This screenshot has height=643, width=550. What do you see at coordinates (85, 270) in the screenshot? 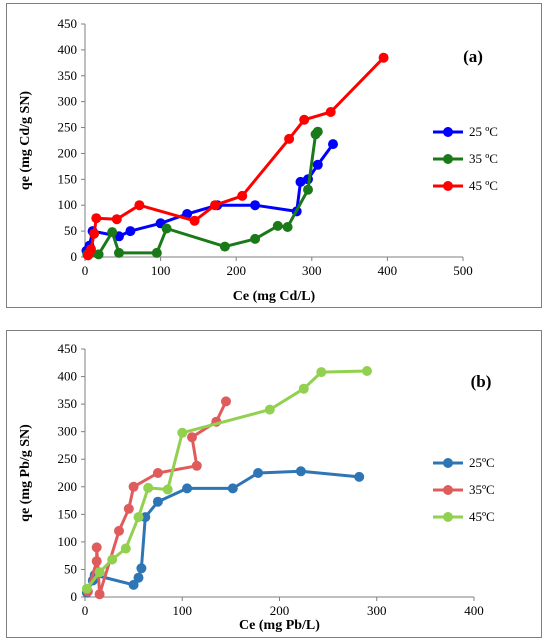
I see `x-tick-label: 0` at bounding box center [85, 270].